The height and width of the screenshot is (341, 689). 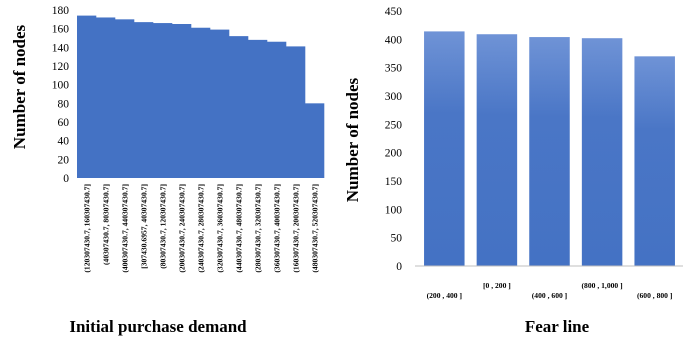 What do you see at coordinates (394, 69) in the screenshot?
I see `y-tick-label: 350` at bounding box center [394, 69].